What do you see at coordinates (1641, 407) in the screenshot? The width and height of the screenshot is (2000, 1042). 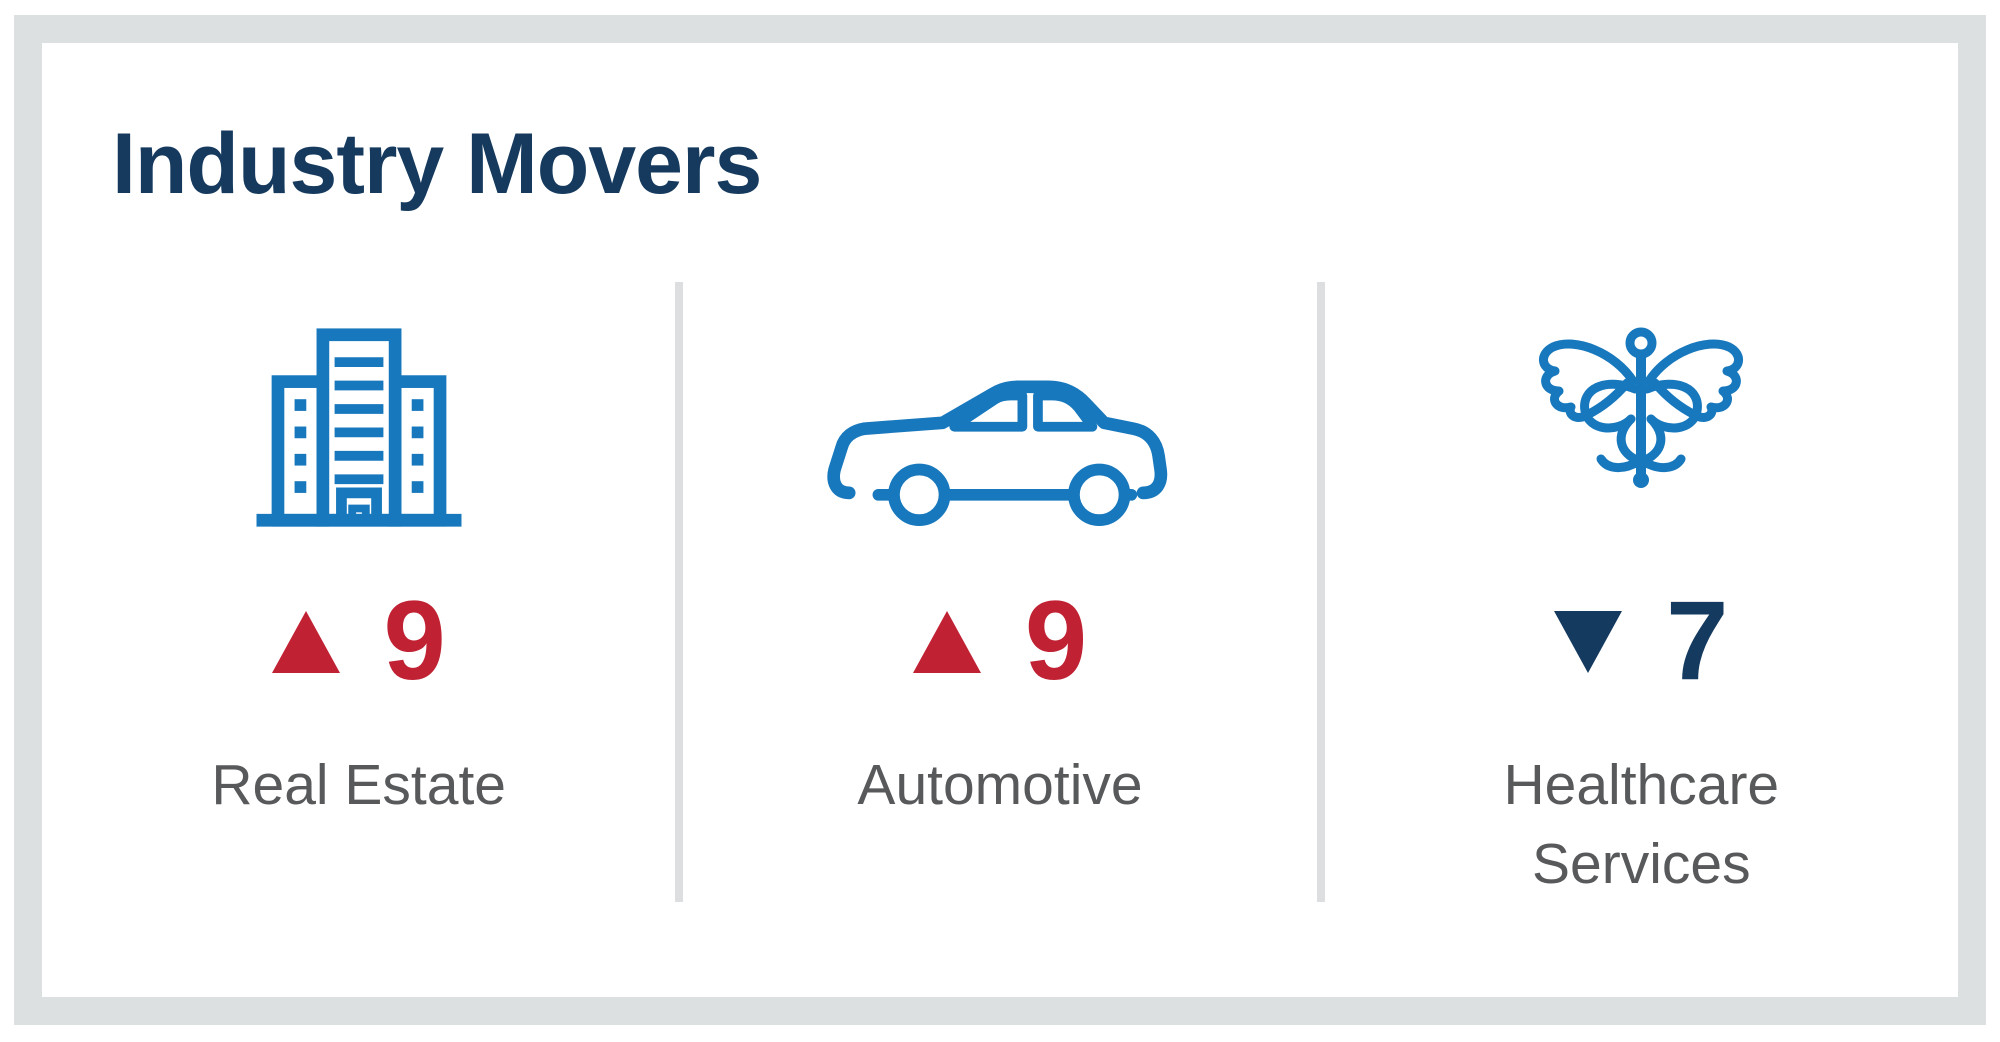 I see `caduceus-icon` at bounding box center [1641, 407].